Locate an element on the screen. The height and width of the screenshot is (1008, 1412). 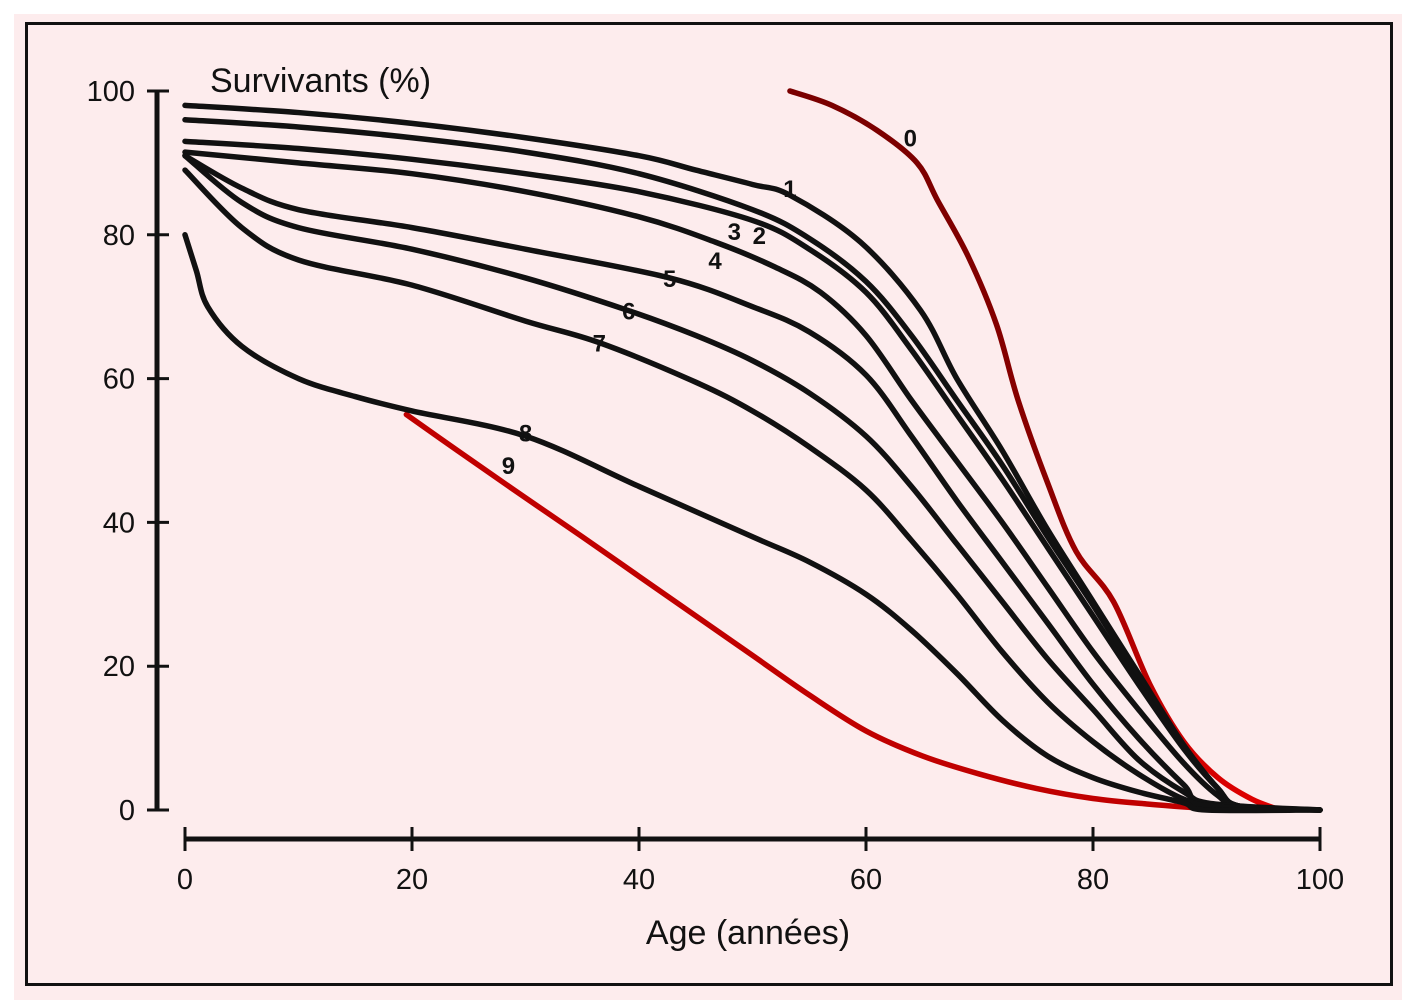
y-tick-label: 60 is located at coordinates (119, 380).